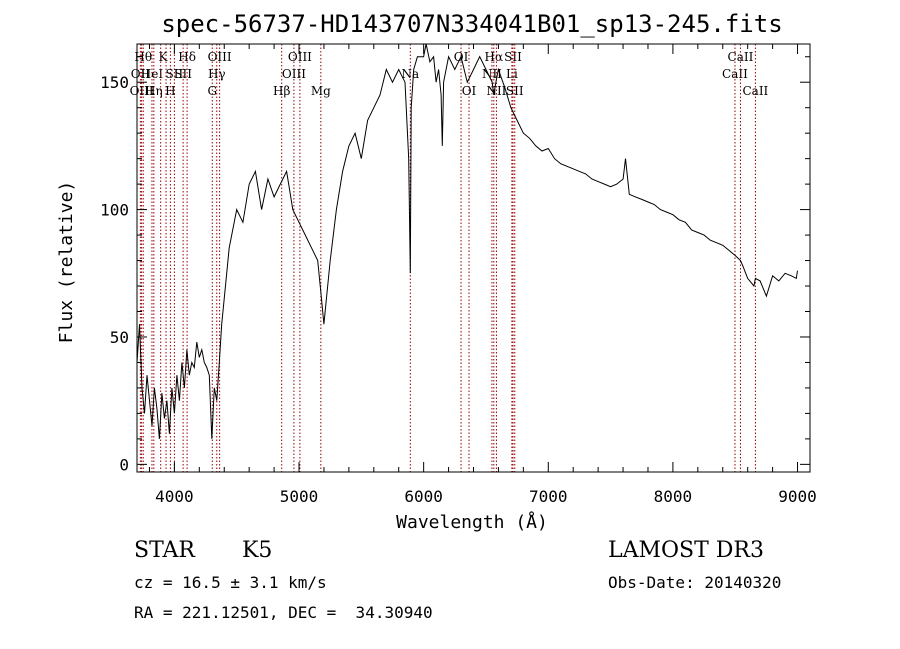 The width and height of the screenshot is (900, 649). Describe the element at coordinates (119, 337) in the screenshot. I see `y-tick-label: 50` at that location.